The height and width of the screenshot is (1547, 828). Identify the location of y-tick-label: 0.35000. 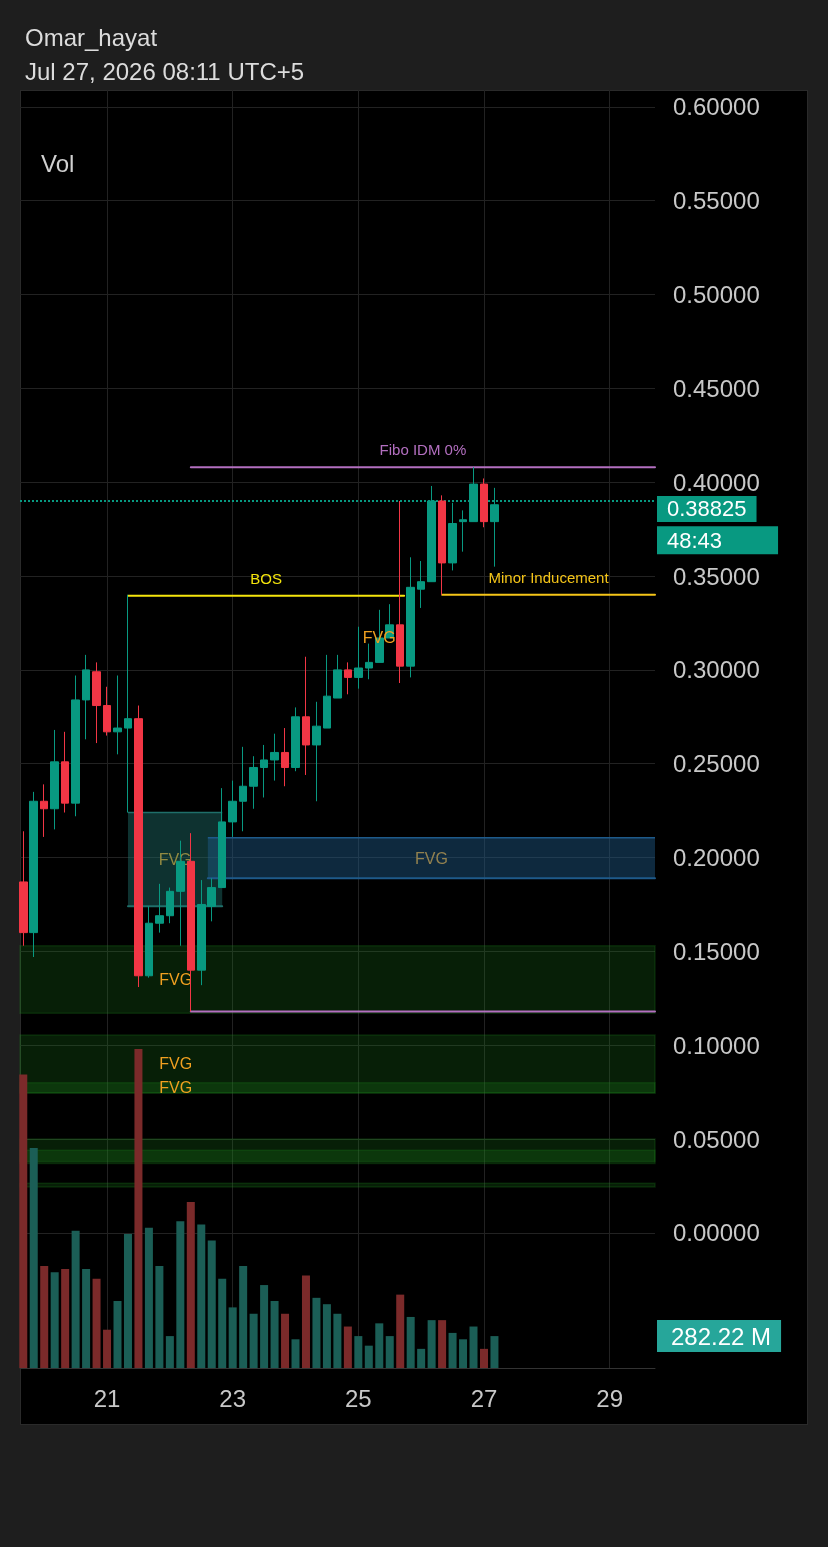
(716, 576).